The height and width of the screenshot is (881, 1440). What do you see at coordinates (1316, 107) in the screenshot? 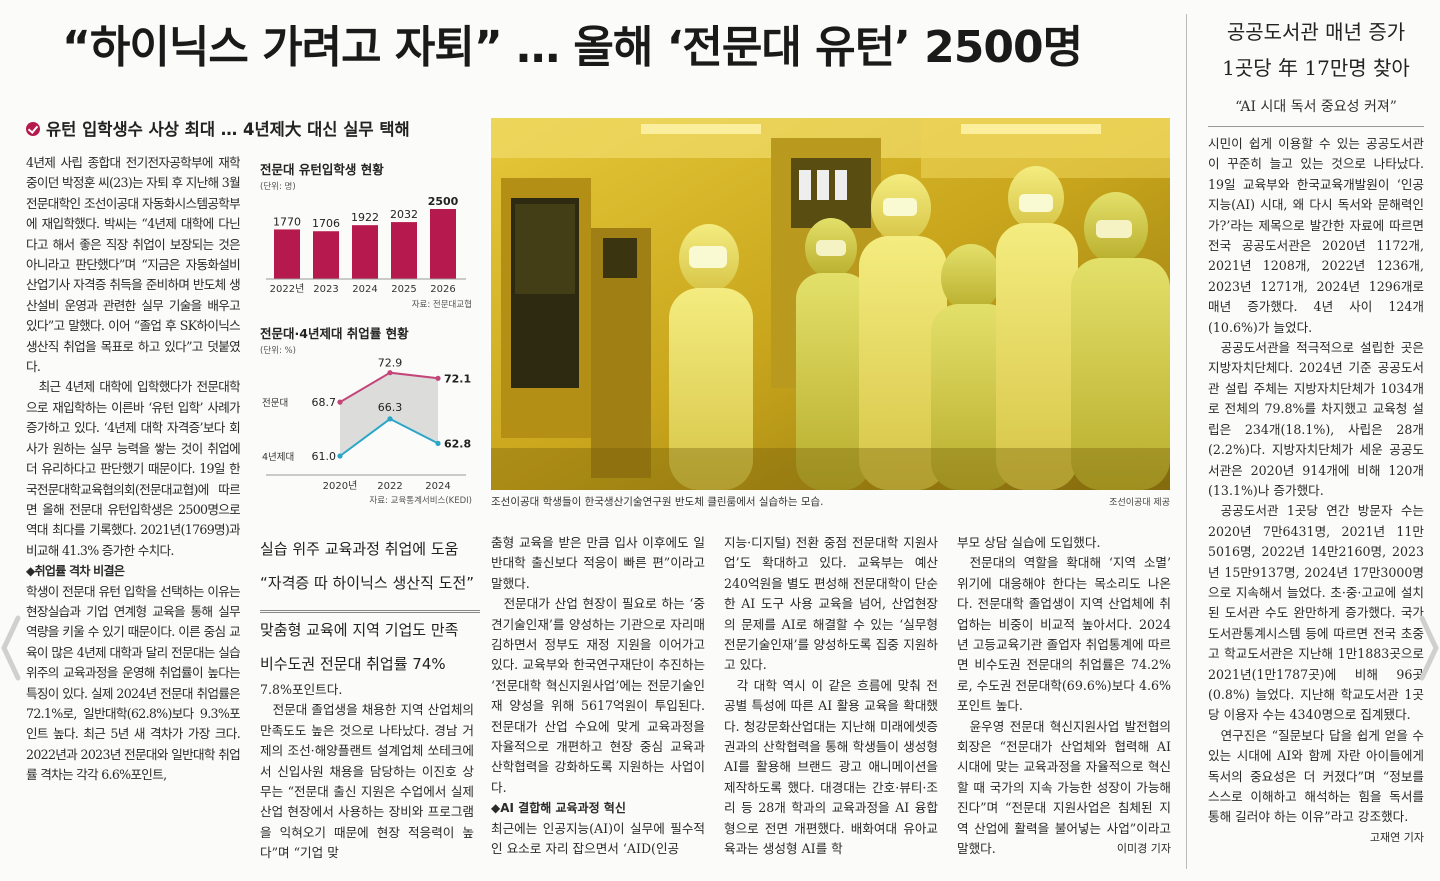
I see `side-deck: “AI 시대 독서 중요성 커져”` at bounding box center [1316, 107].